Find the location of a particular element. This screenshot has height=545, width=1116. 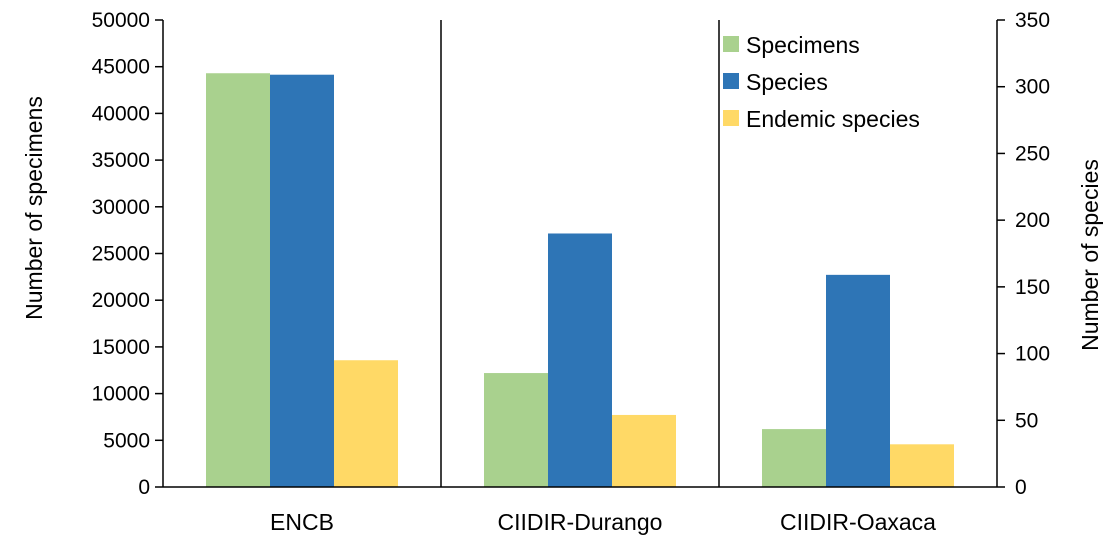

y2-tick-label: 250 is located at coordinates (1032, 153).